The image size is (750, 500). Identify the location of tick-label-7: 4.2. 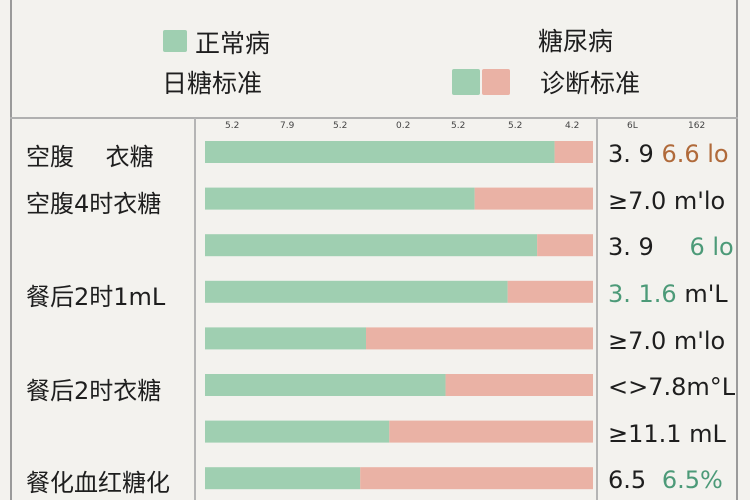
(572, 126).